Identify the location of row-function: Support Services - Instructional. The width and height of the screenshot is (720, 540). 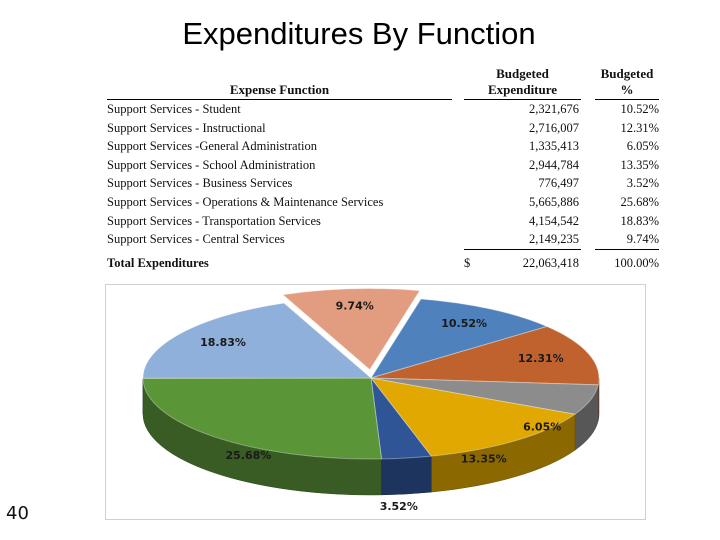
(186, 127).